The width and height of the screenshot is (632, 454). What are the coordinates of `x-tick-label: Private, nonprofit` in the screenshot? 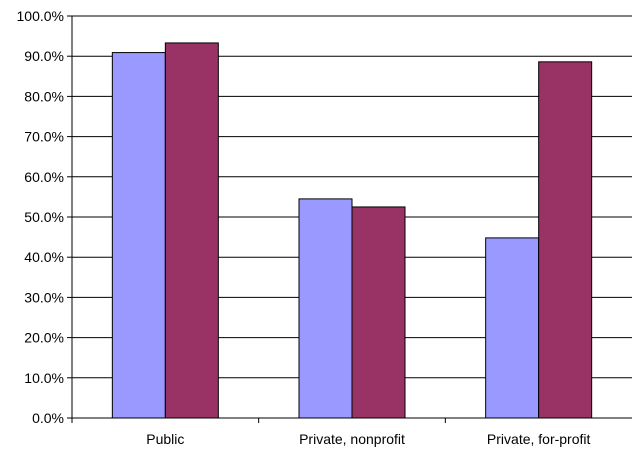 It's located at (352, 439).